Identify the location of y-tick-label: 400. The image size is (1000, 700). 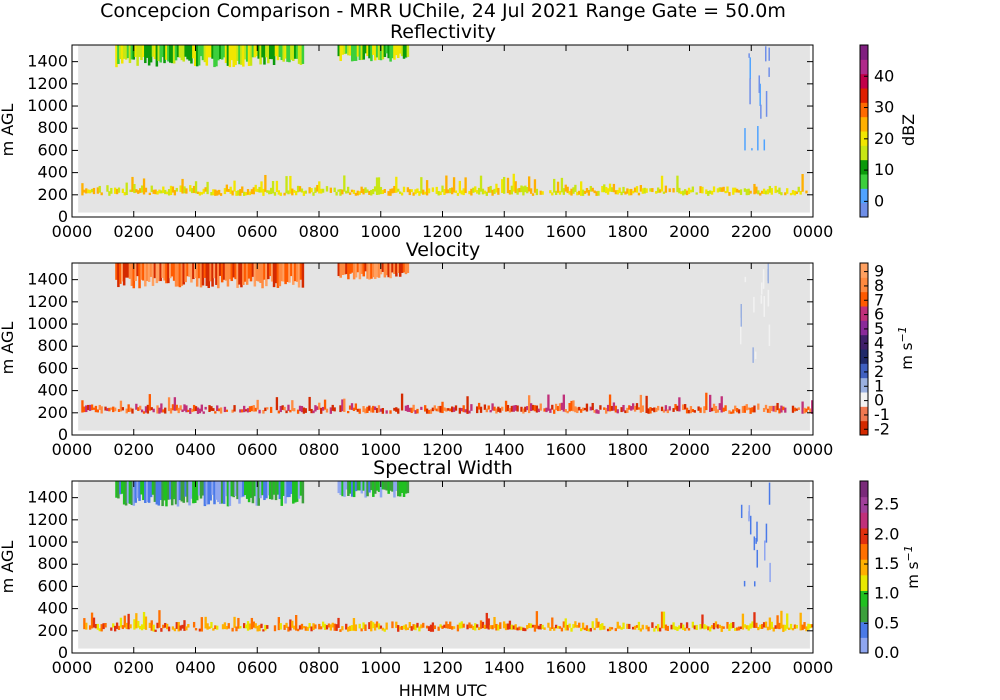
(52, 390).